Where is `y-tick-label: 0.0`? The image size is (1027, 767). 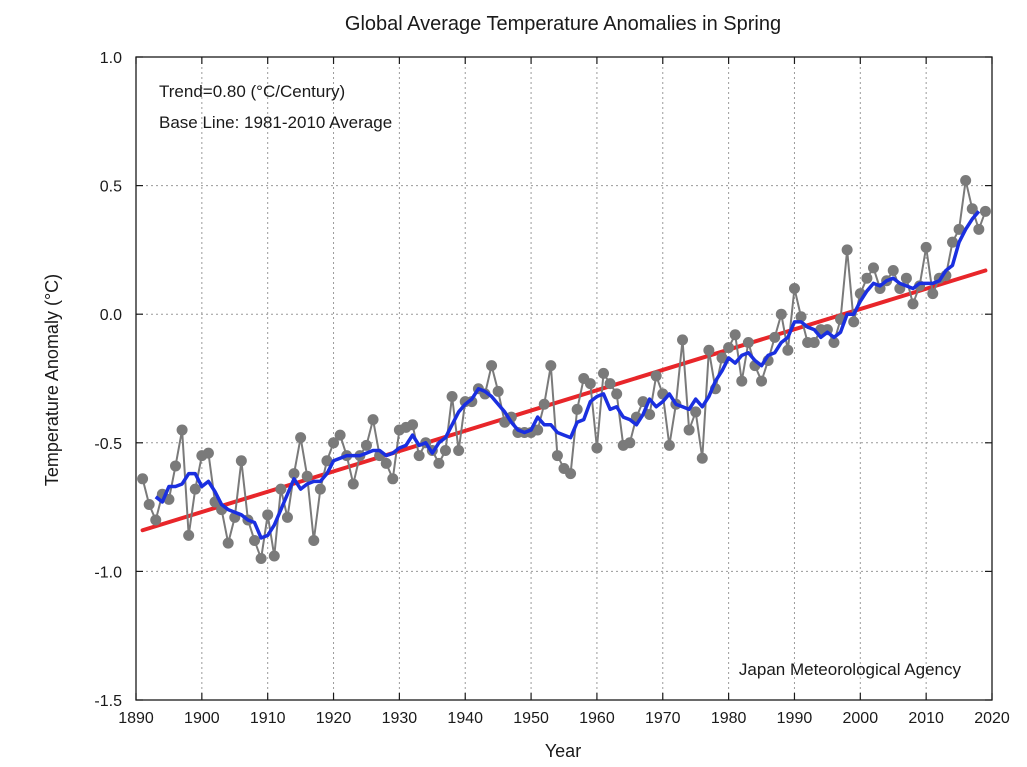 y-tick-label: 0.0 is located at coordinates (111, 315).